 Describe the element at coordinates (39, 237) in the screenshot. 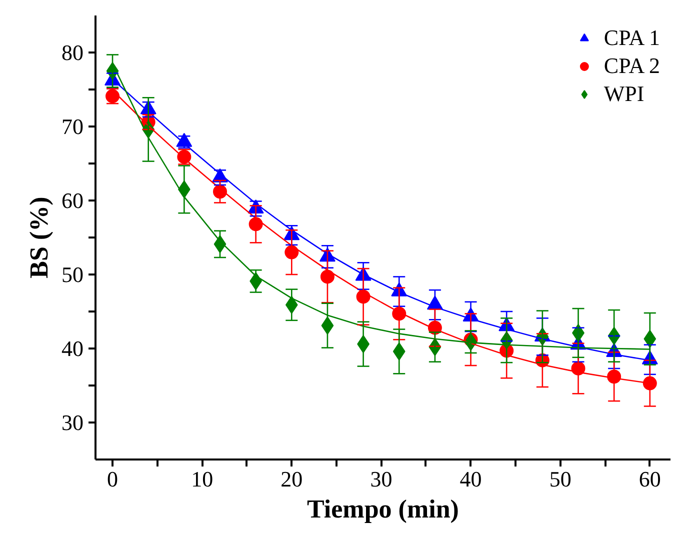

I see `y-axis-title: BS (%)` at that location.